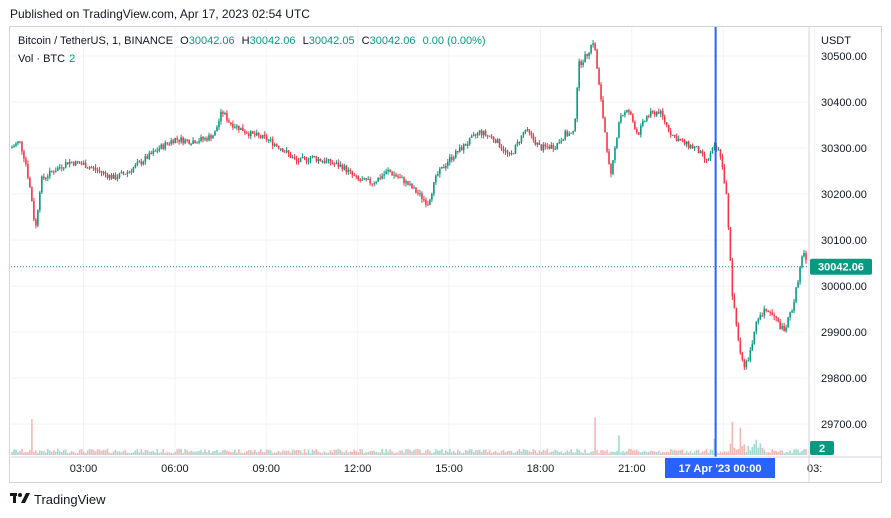 This screenshot has height=518, width=891. What do you see at coordinates (58, 499) in the screenshot?
I see `tradingview-logo: TradingView` at bounding box center [58, 499].